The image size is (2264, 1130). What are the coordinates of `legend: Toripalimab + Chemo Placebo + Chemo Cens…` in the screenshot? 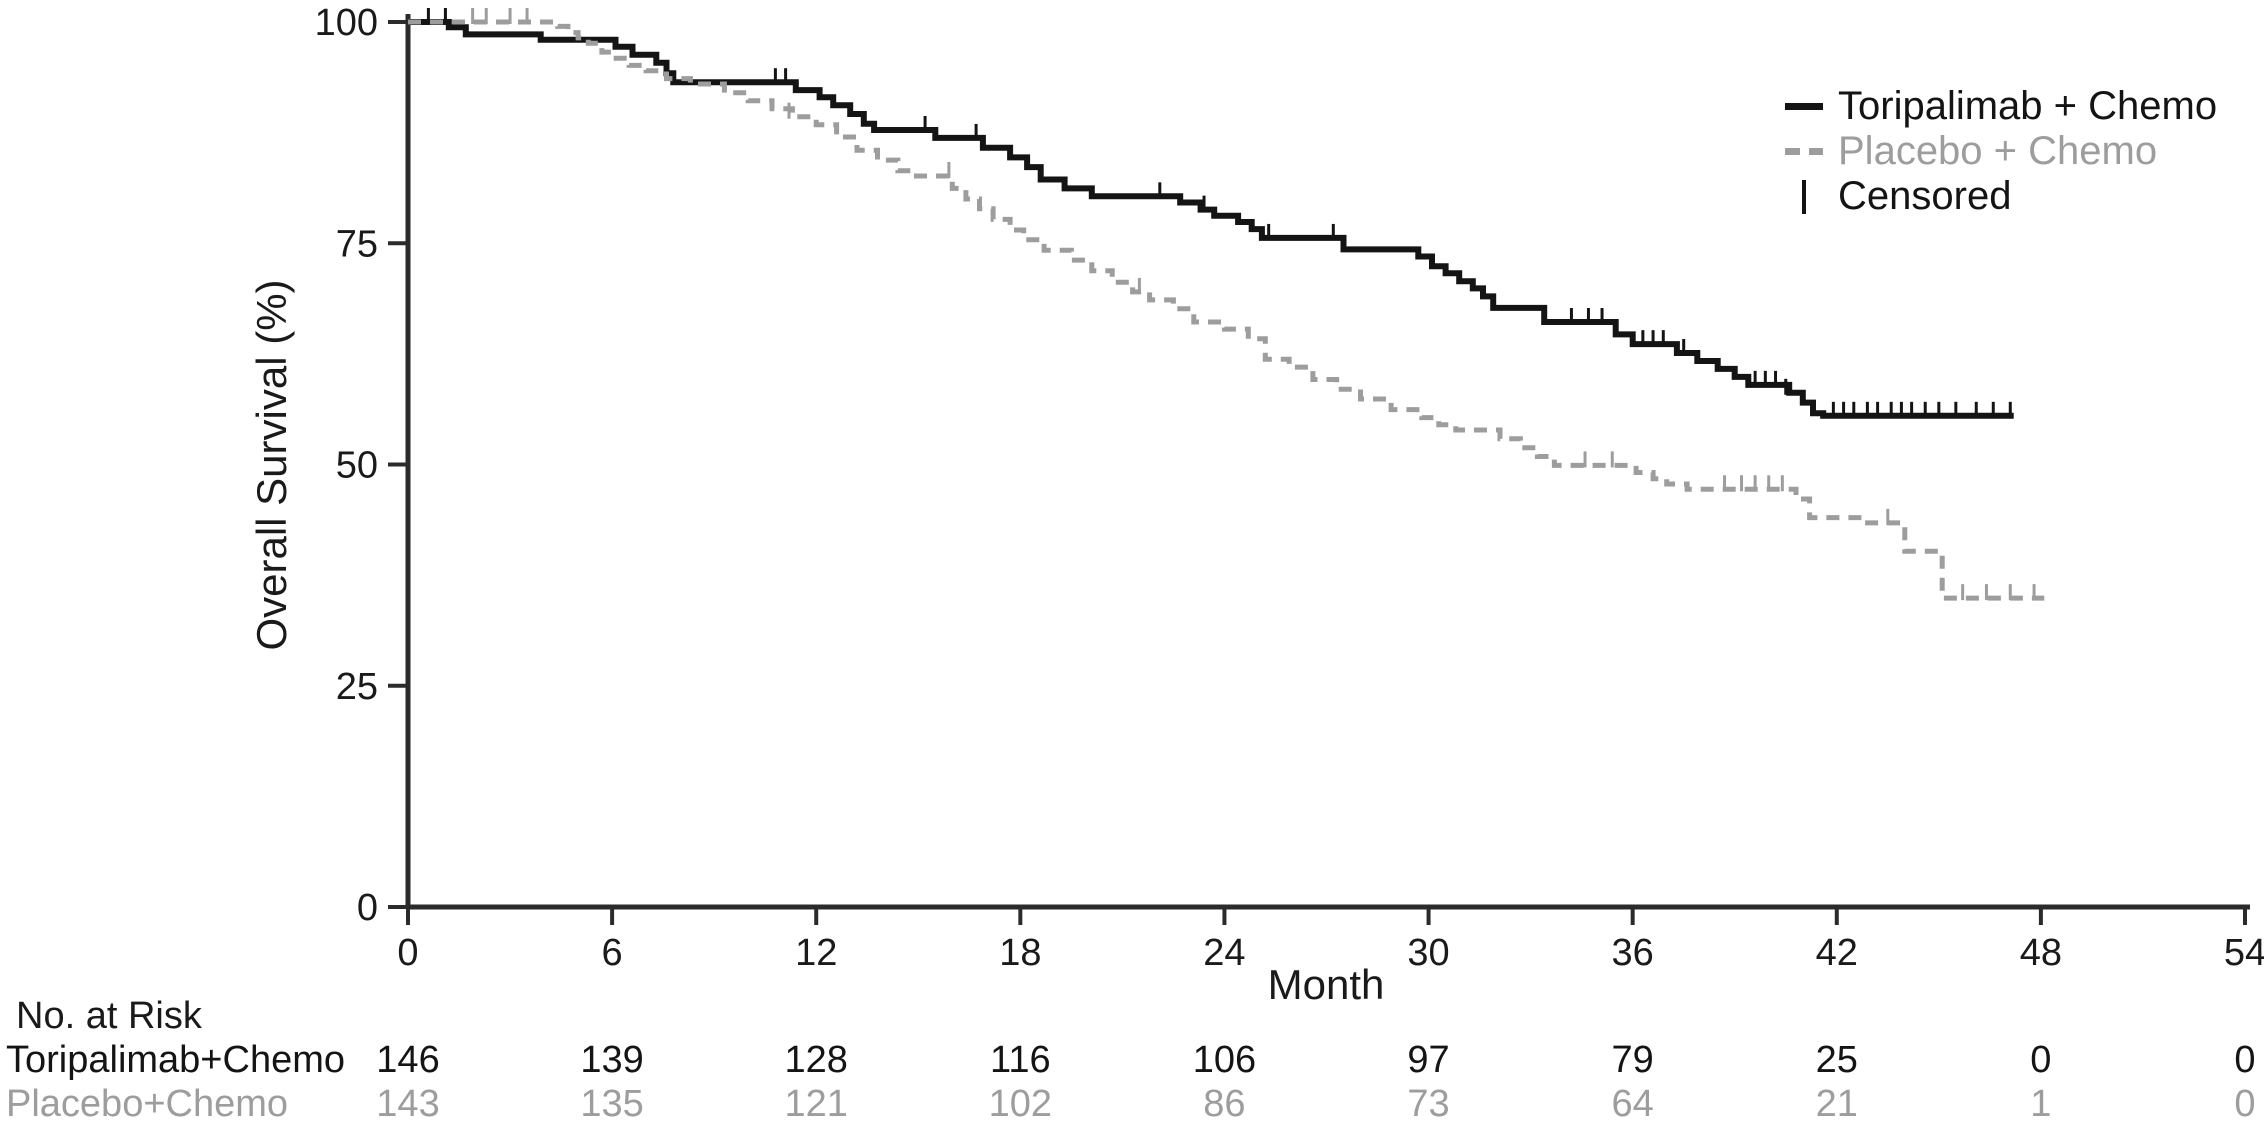 It's located at (1998, 151).